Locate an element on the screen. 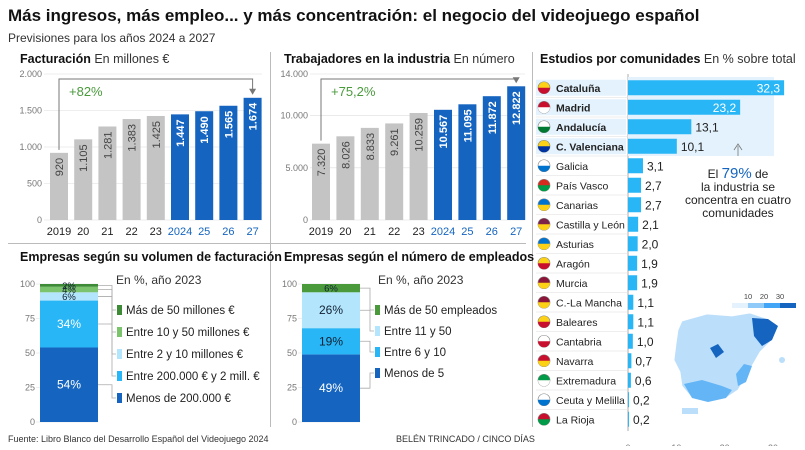 This screenshot has height=450, width=805. footer-credit: BELÉN TRINCADO / CINCO DÍAS is located at coordinates (465, 439).